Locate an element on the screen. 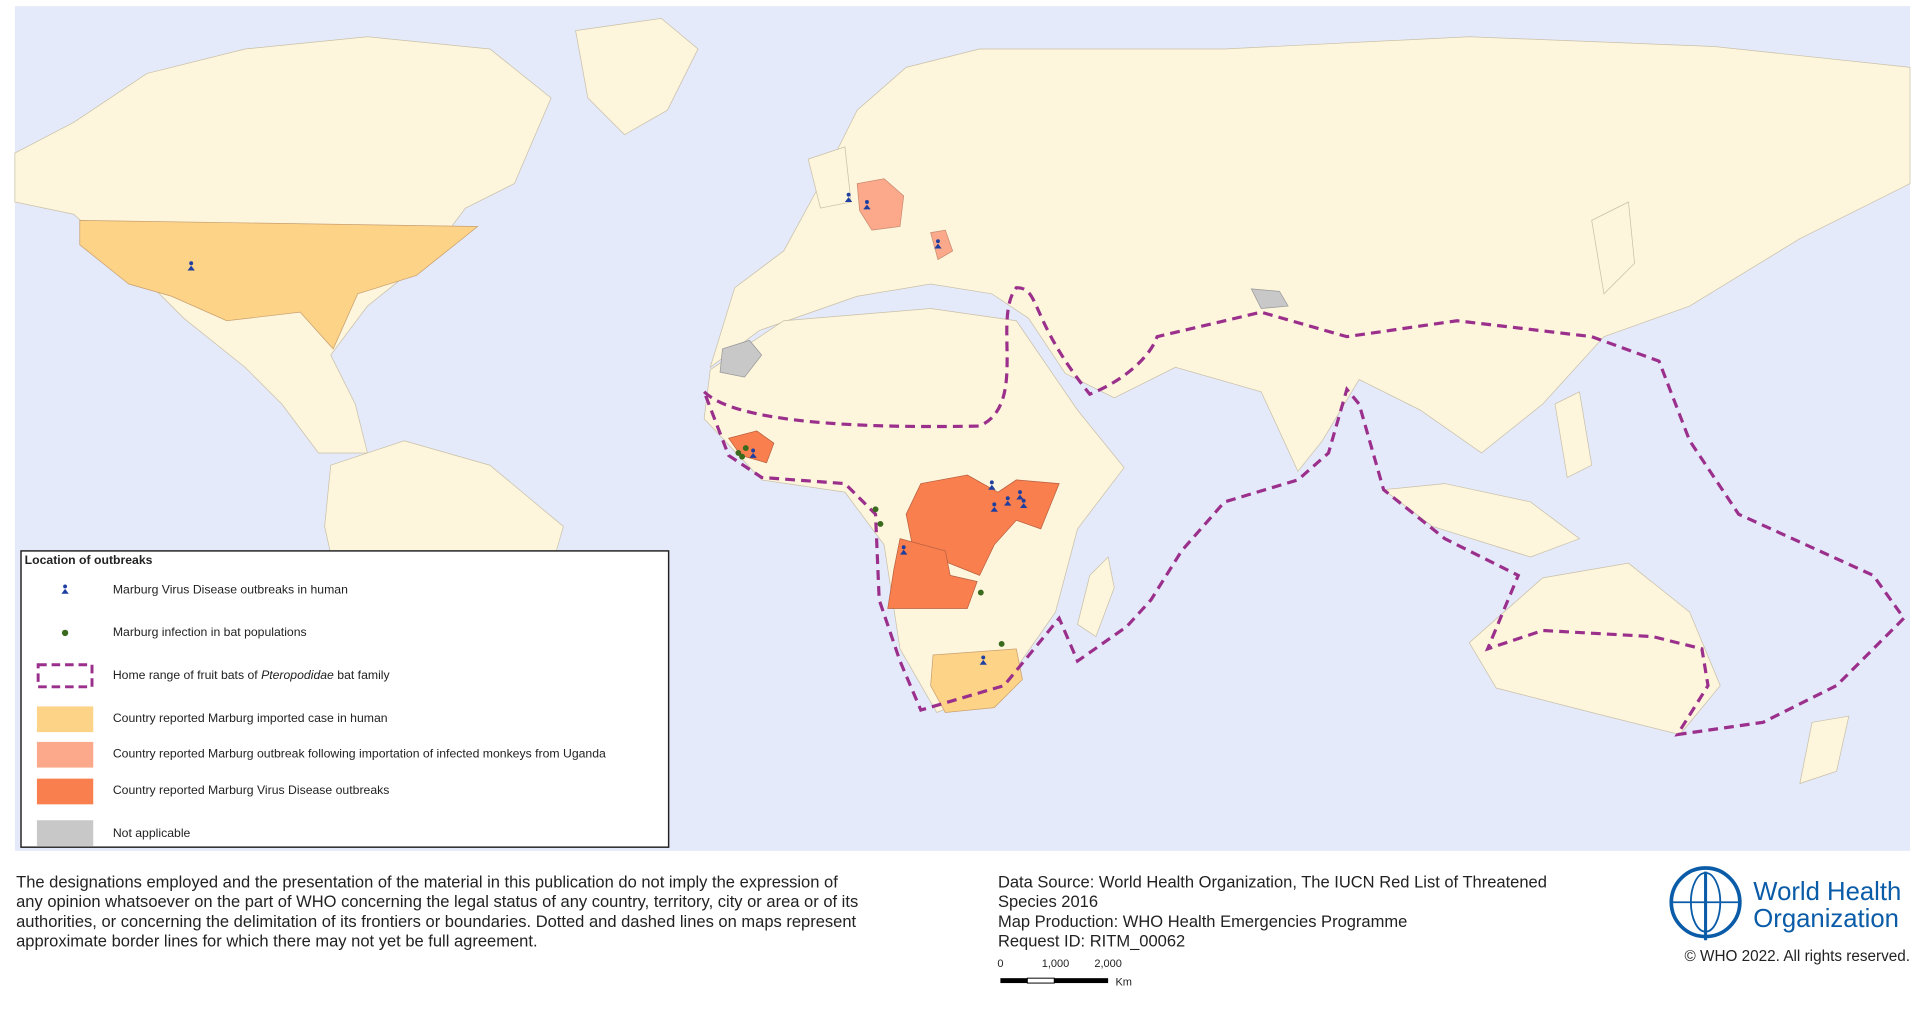 This screenshot has height=1010, width=1920. legend-label: Not applicable is located at coordinates (152, 833).